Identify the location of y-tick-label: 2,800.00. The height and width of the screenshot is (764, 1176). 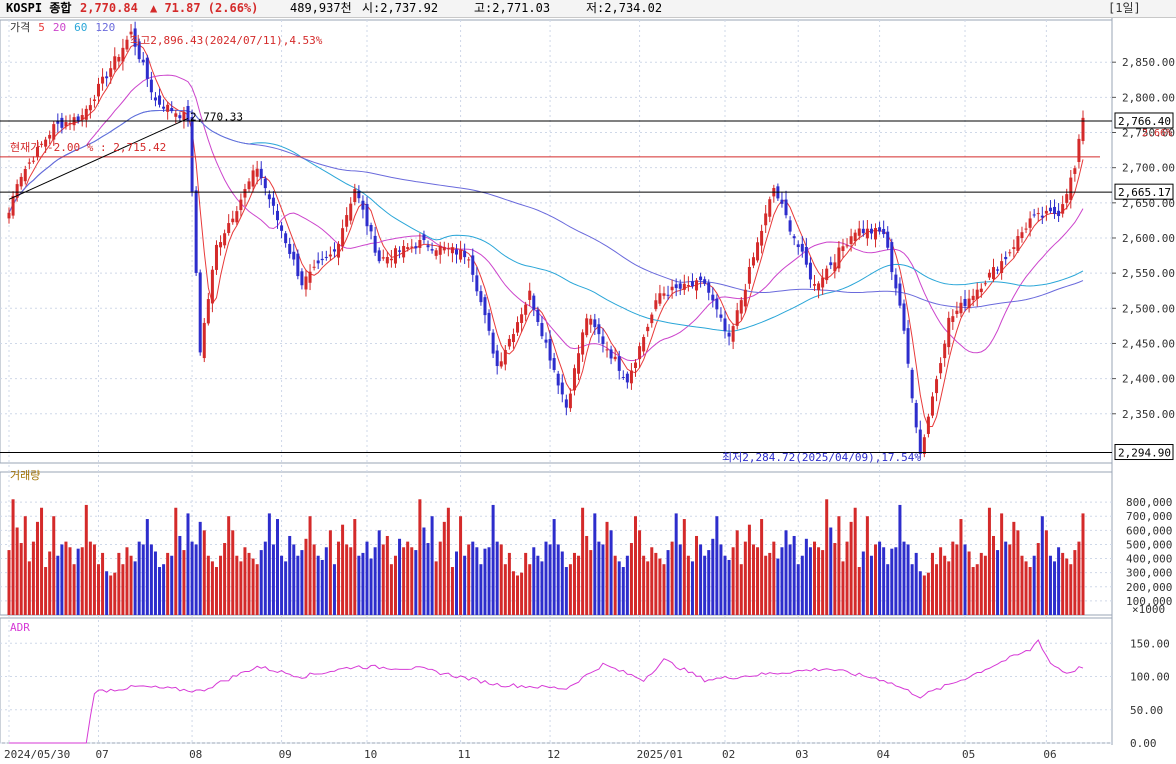
(1148, 97).